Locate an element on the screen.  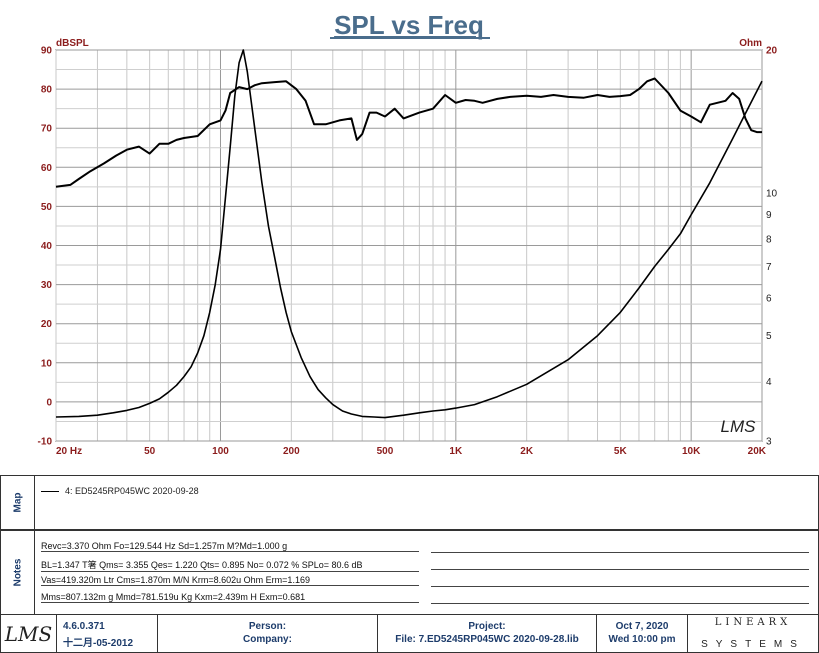
y-tick-right-label: 6 is located at coordinates (769, 299).